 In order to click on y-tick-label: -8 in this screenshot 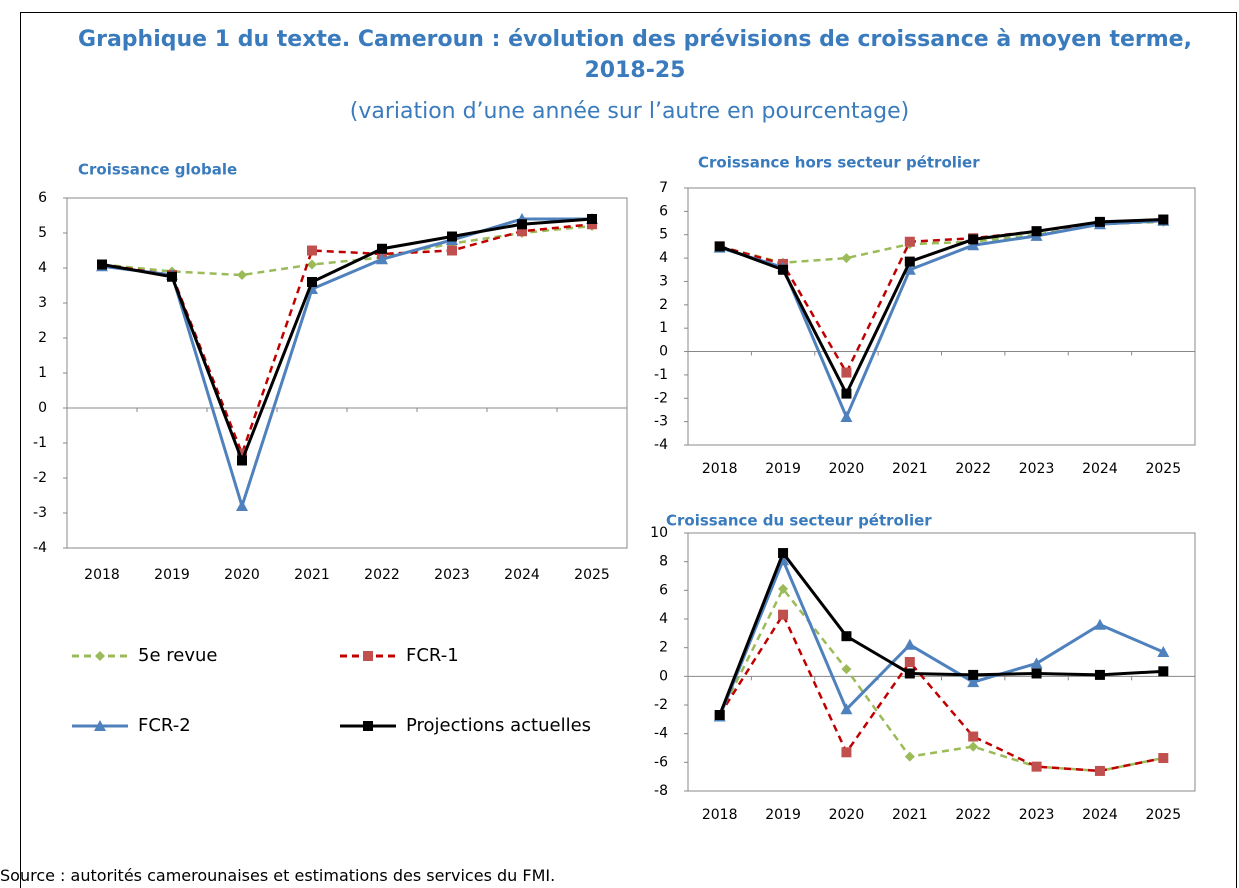, I will do `click(661, 791)`.